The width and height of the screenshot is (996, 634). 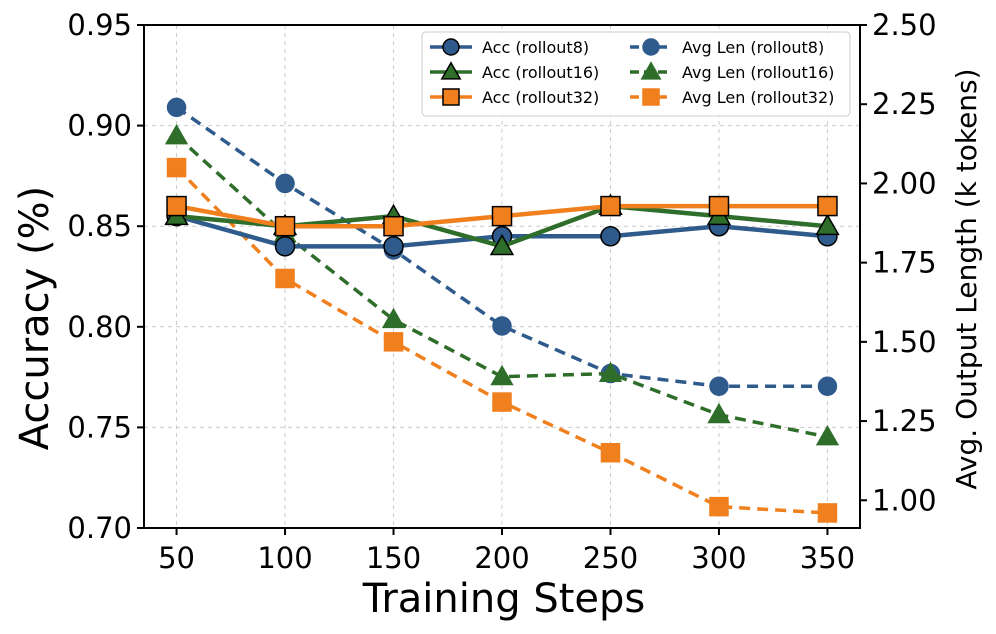 I want to click on y2-tick-label: 2.25, so click(x=904, y=104).